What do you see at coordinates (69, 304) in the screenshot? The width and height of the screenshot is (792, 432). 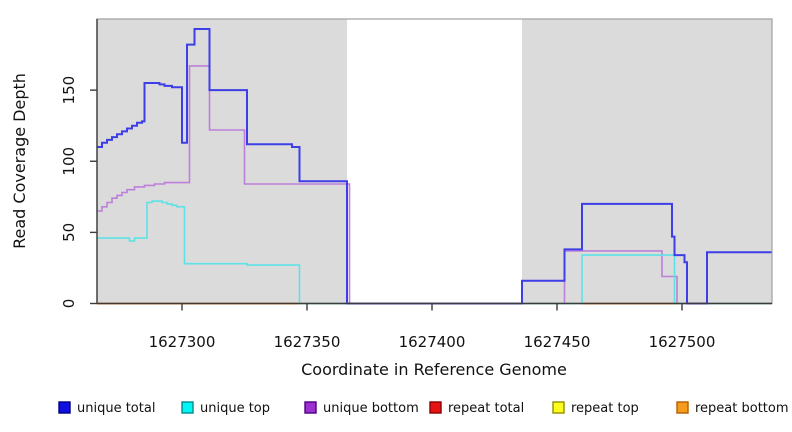 I see `y-tick-label: 0` at bounding box center [69, 304].